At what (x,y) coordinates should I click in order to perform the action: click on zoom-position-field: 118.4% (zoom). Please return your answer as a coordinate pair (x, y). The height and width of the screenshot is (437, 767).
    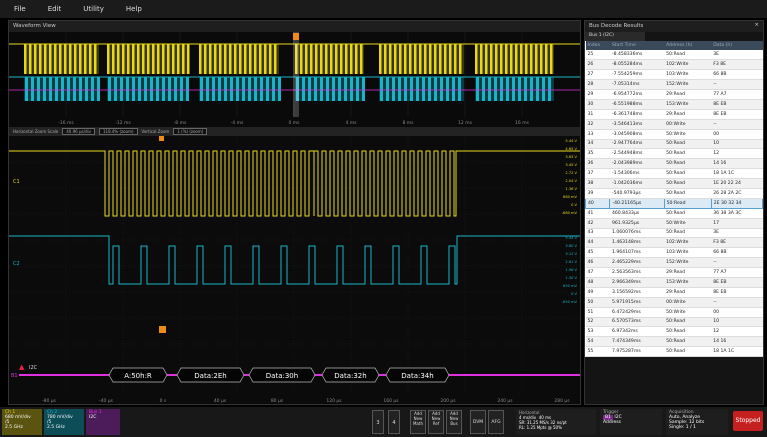
    Looking at the image, I should click on (118, 131).